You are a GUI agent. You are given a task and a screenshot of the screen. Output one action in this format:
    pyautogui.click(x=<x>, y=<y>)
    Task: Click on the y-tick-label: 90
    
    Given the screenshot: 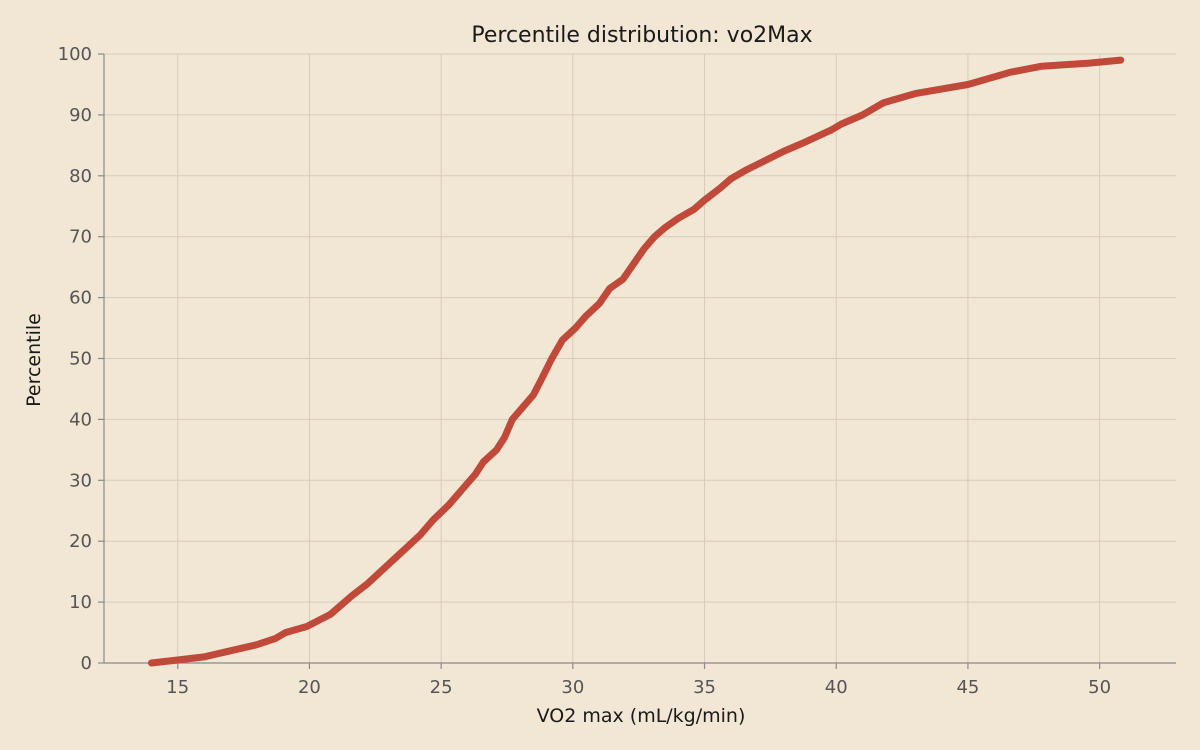 What is the action you would take?
    pyautogui.click(x=80, y=115)
    